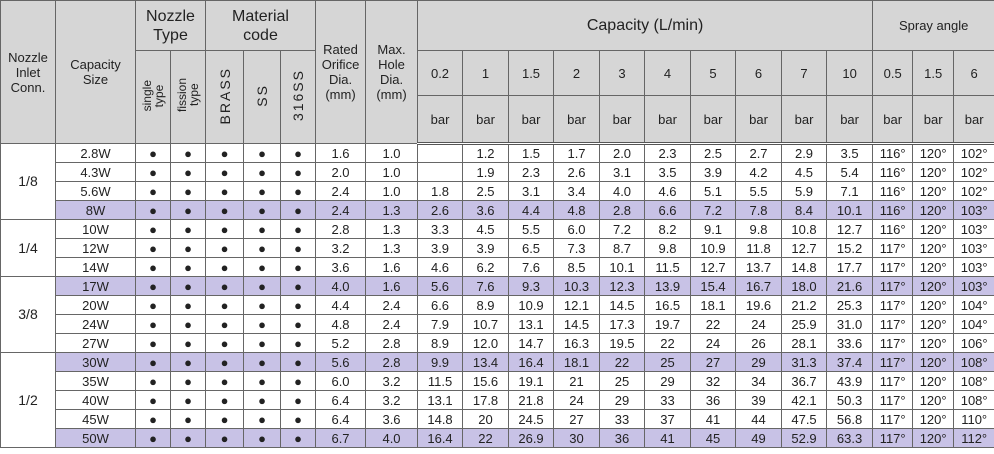 This screenshot has width=994, height=454. What do you see at coordinates (531, 210) in the screenshot?
I see `table-cell: 4.4` at bounding box center [531, 210].